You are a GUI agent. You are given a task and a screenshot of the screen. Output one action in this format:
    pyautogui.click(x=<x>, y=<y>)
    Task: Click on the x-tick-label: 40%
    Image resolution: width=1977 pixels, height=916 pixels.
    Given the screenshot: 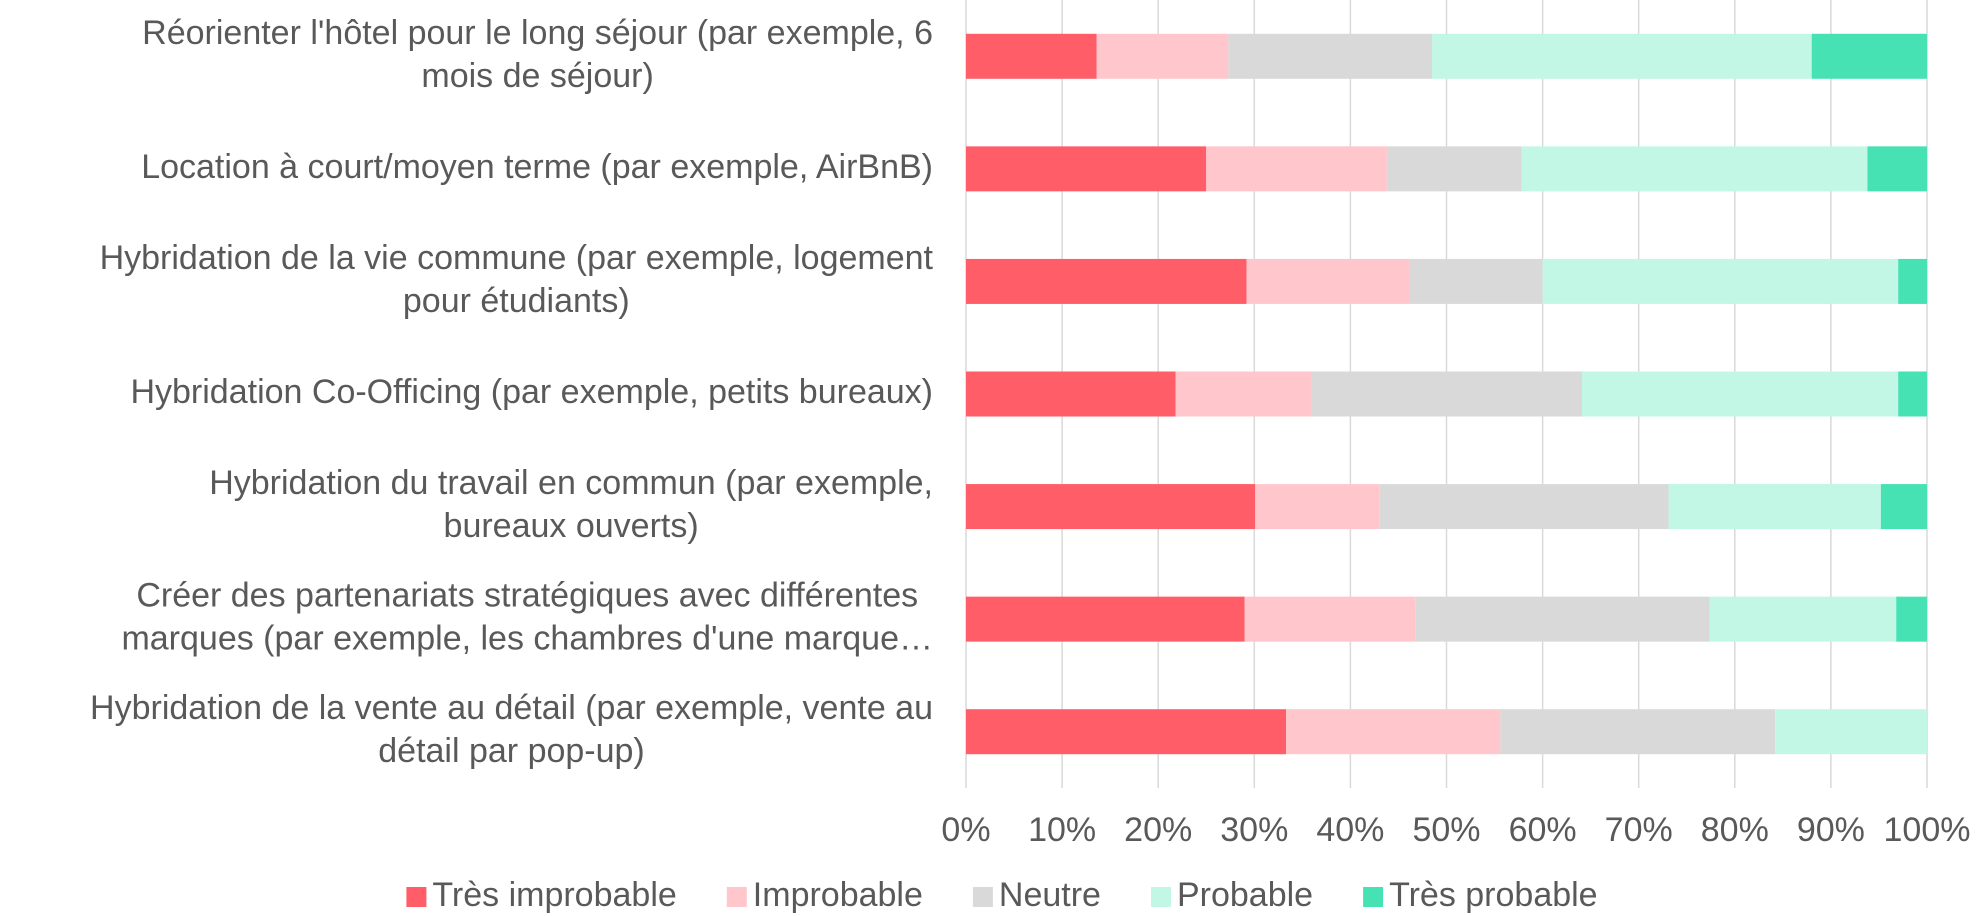 What is the action you would take?
    pyautogui.click(x=1350, y=830)
    